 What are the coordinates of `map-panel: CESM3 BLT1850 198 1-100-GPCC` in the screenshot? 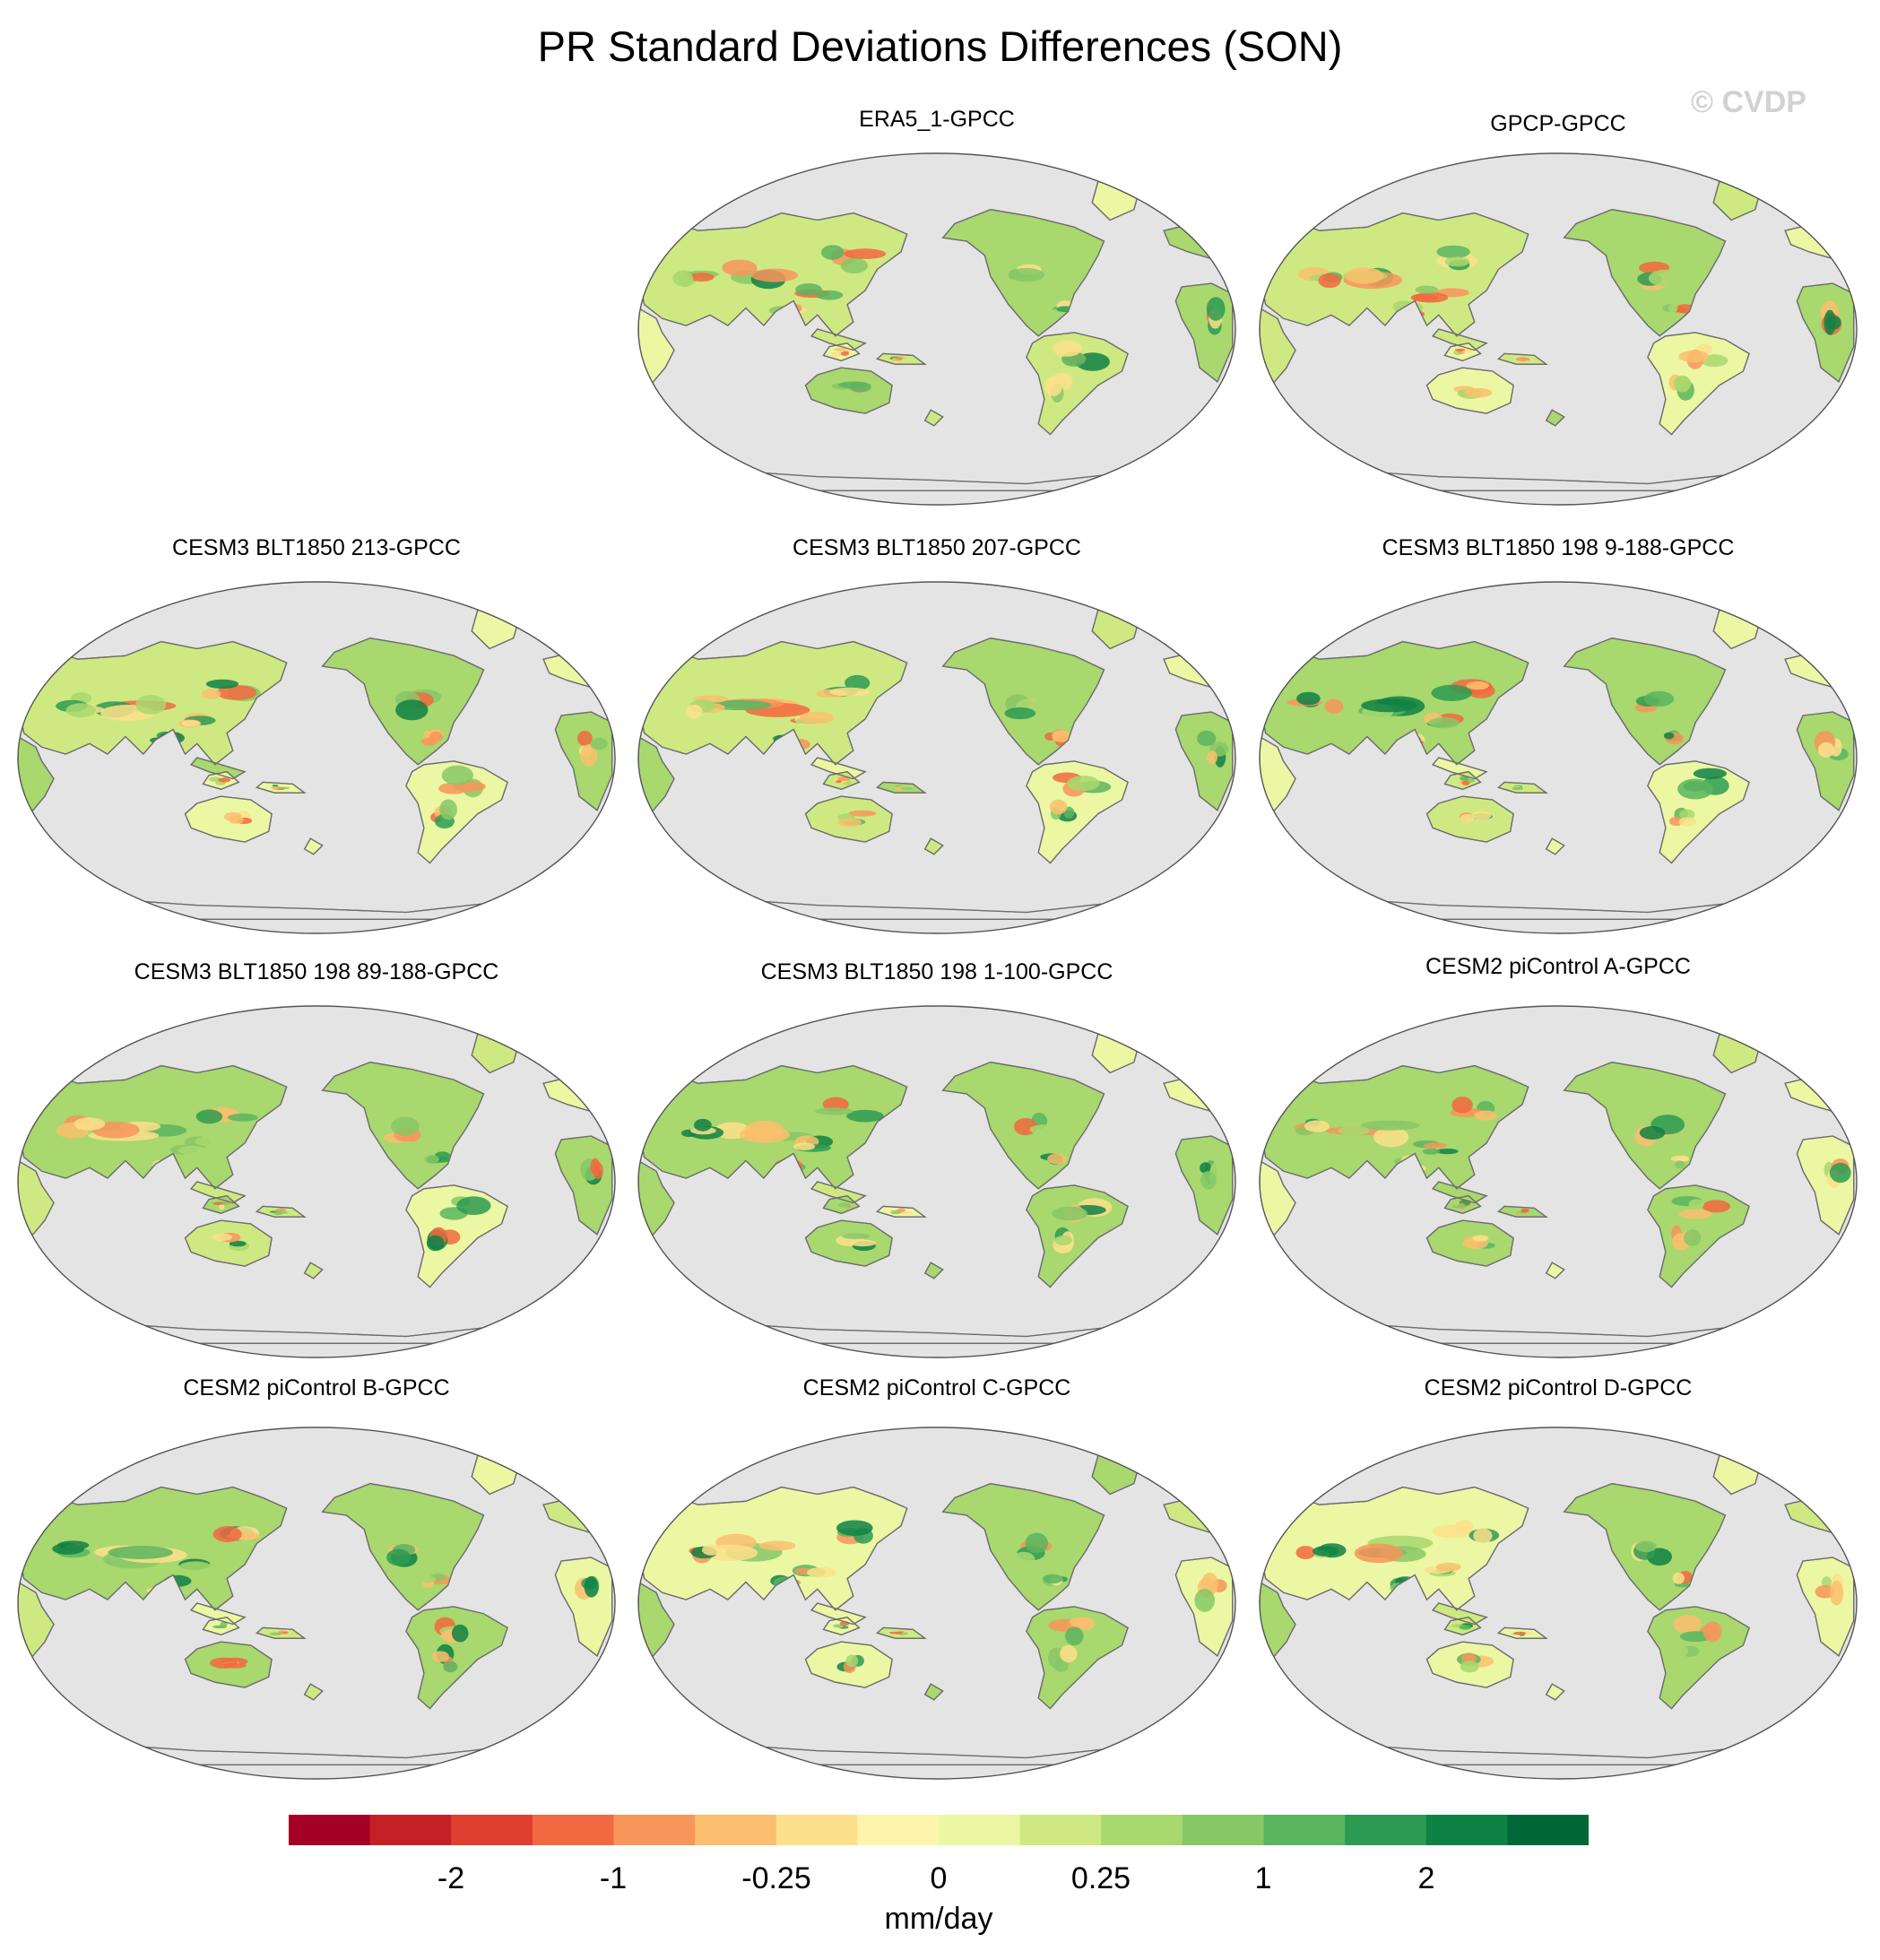 It's located at (937, 1159).